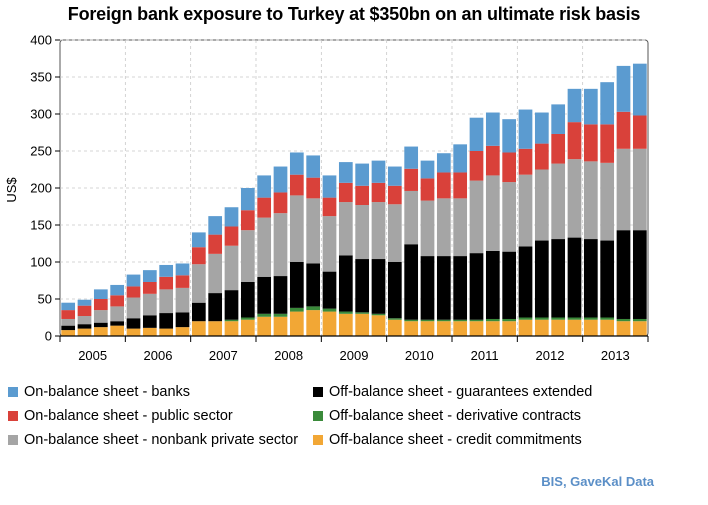 This screenshot has width=708, height=505. I want to click on y-tick-label: 50, so click(45, 299).